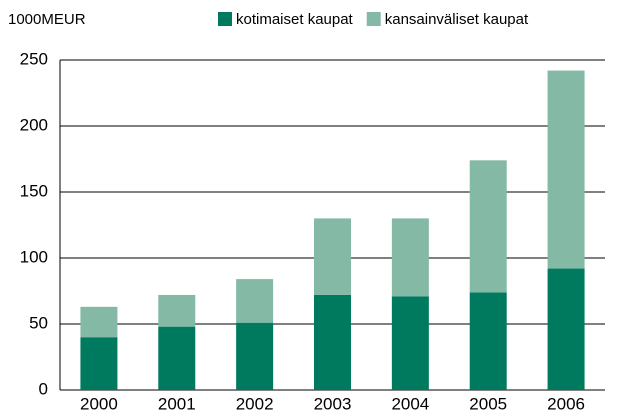  I want to click on x-tick-label: 2003, so click(333, 403).